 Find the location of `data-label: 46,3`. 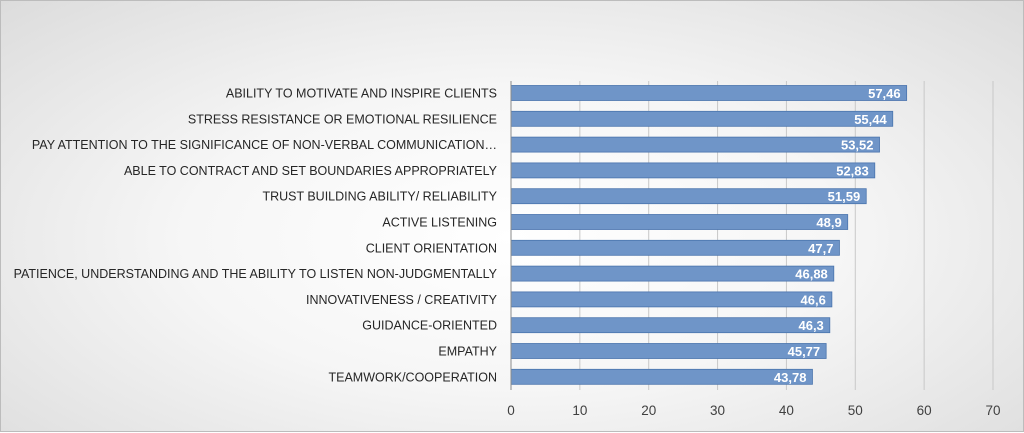

data-label: 46,3 is located at coordinates (810, 325).